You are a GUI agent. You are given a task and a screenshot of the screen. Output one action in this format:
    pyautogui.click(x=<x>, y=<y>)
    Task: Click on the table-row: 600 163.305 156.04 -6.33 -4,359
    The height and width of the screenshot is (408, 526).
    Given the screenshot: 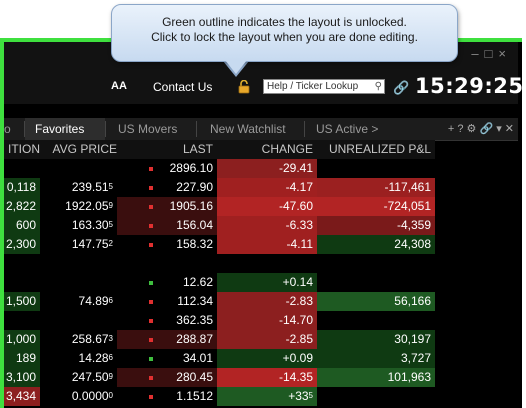 What is the action you would take?
    pyautogui.click(x=261, y=225)
    